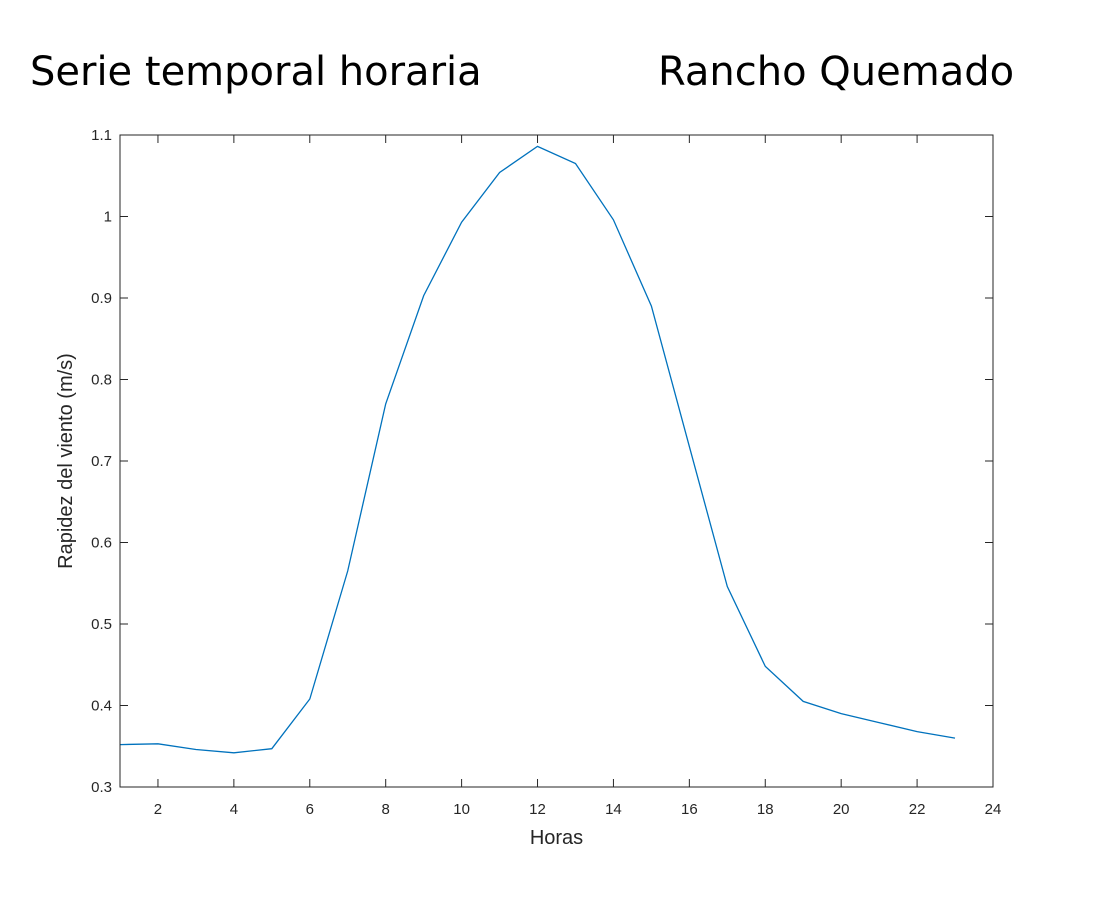 The image size is (1096, 897). Describe the element at coordinates (537, 809) in the screenshot. I see `x-tick-label: 12` at that location.